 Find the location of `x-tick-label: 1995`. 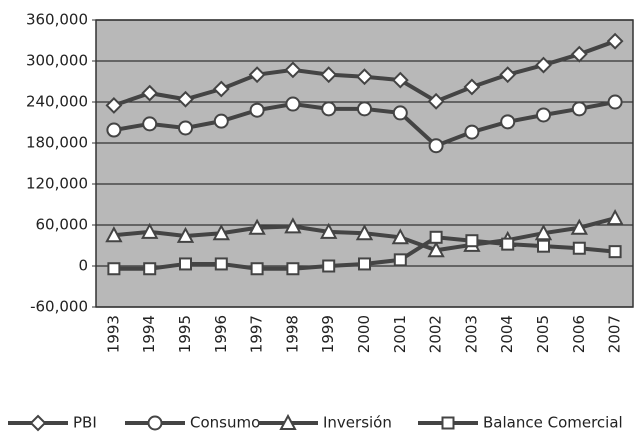

x-tick-label: 1995 is located at coordinates (185, 334).